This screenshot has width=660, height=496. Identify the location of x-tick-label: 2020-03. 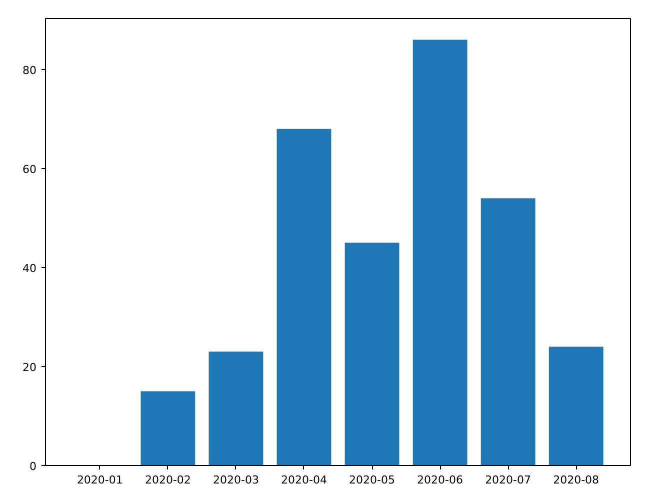
(235, 480).